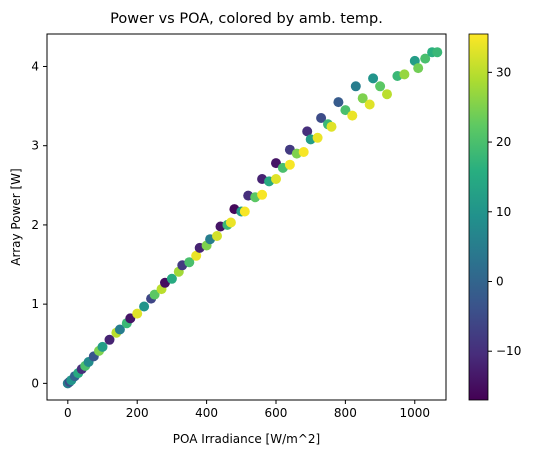 Image resolution: width=537 pixels, height=455 pixels. I want to click on colorbar-tick-label: 0, so click(500, 281).